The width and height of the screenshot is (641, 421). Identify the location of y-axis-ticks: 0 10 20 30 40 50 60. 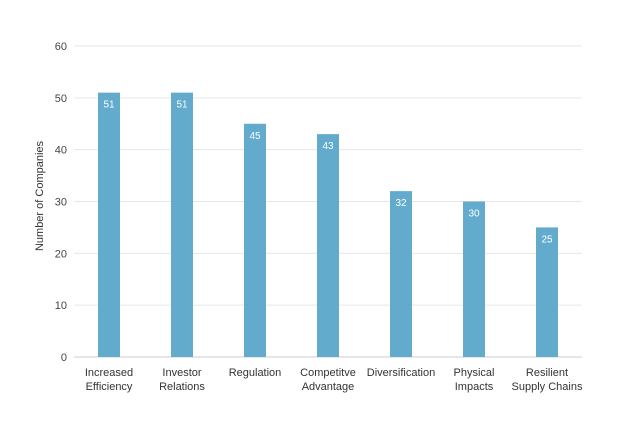
(61, 202).